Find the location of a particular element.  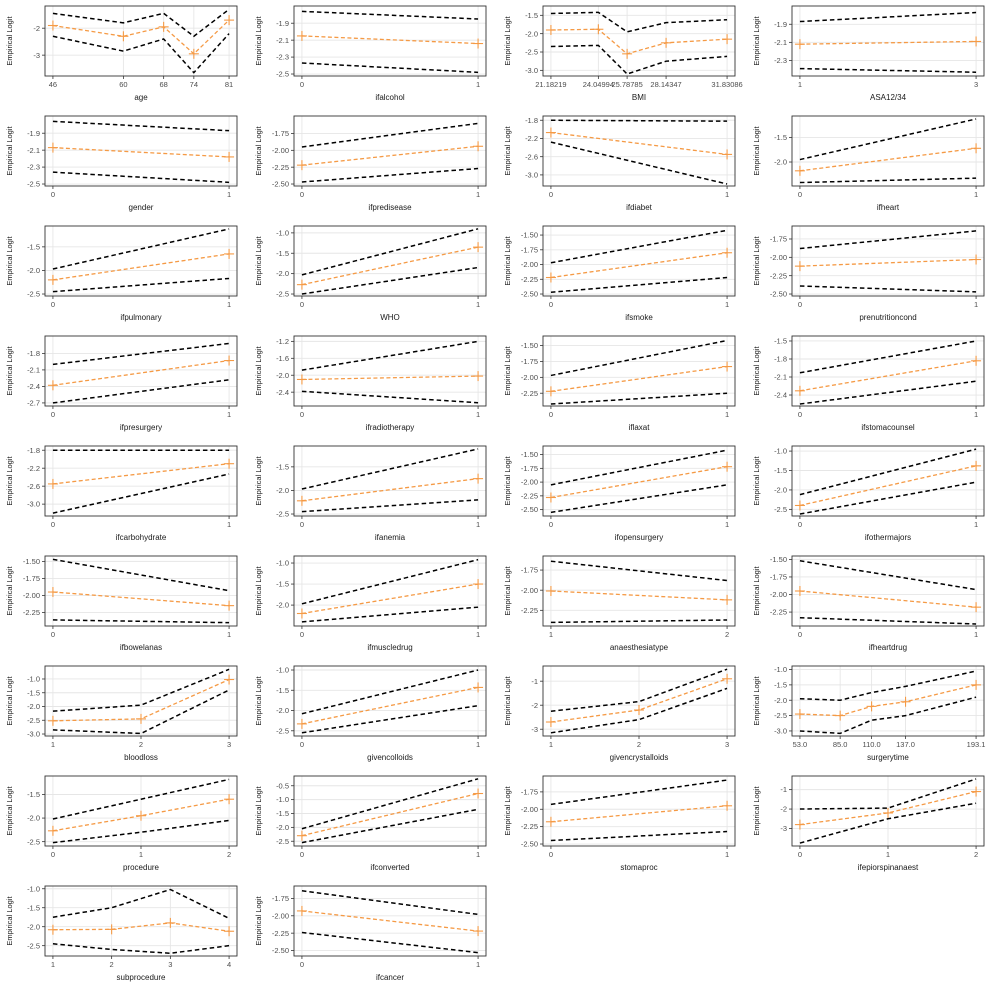

x-axis-title: ifothermajors is located at coordinates (888, 537).